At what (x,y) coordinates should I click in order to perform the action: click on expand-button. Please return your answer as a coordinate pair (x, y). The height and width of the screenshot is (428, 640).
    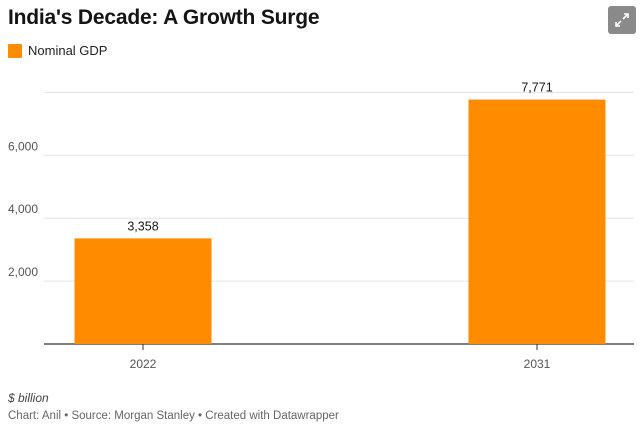
    Looking at the image, I should click on (622, 20).